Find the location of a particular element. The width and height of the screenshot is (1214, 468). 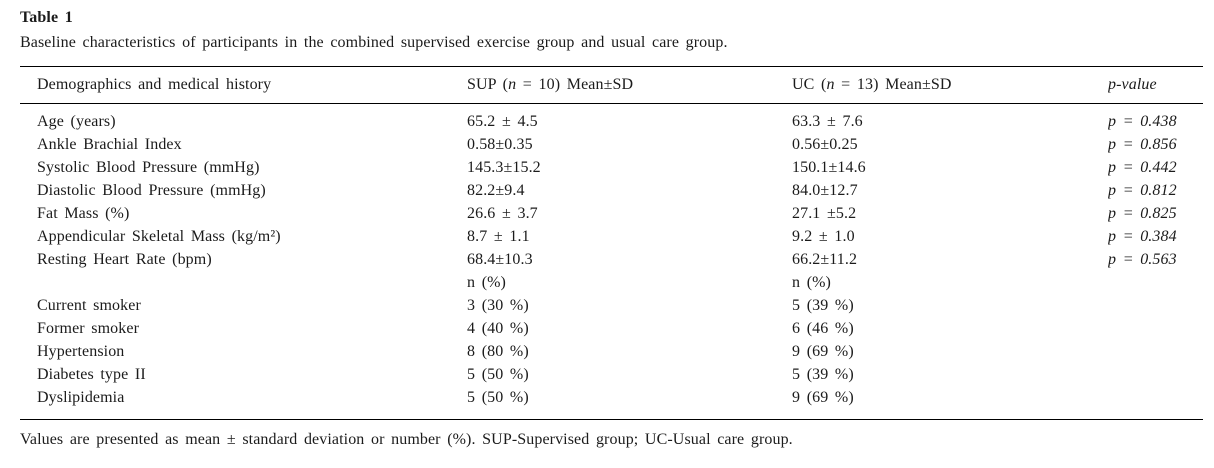

row-label: Diabetes type II is located at coordinates (91, 374).